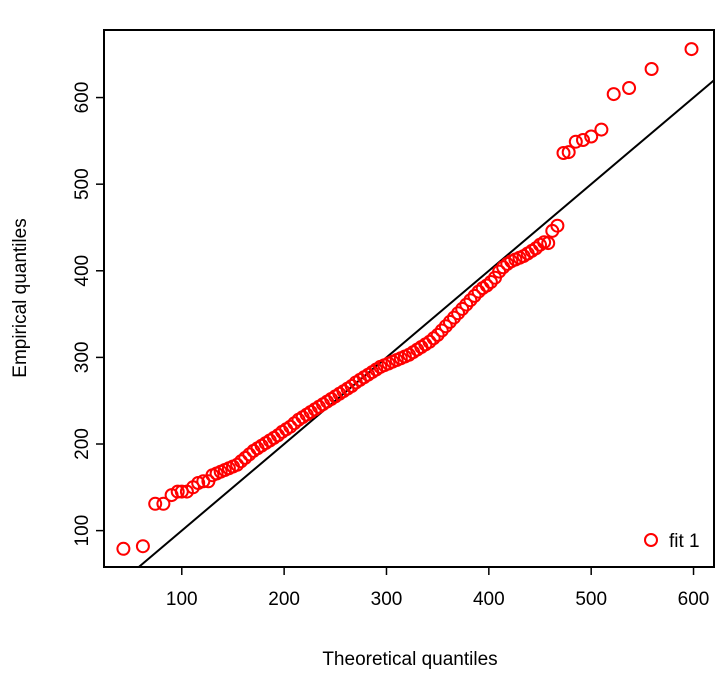 This screenshot has height=680, width=719. What do you see at coordinates (284, 599) in the screenshot?
I see `x-tick-label: 200` at bounding box center [284, 599].